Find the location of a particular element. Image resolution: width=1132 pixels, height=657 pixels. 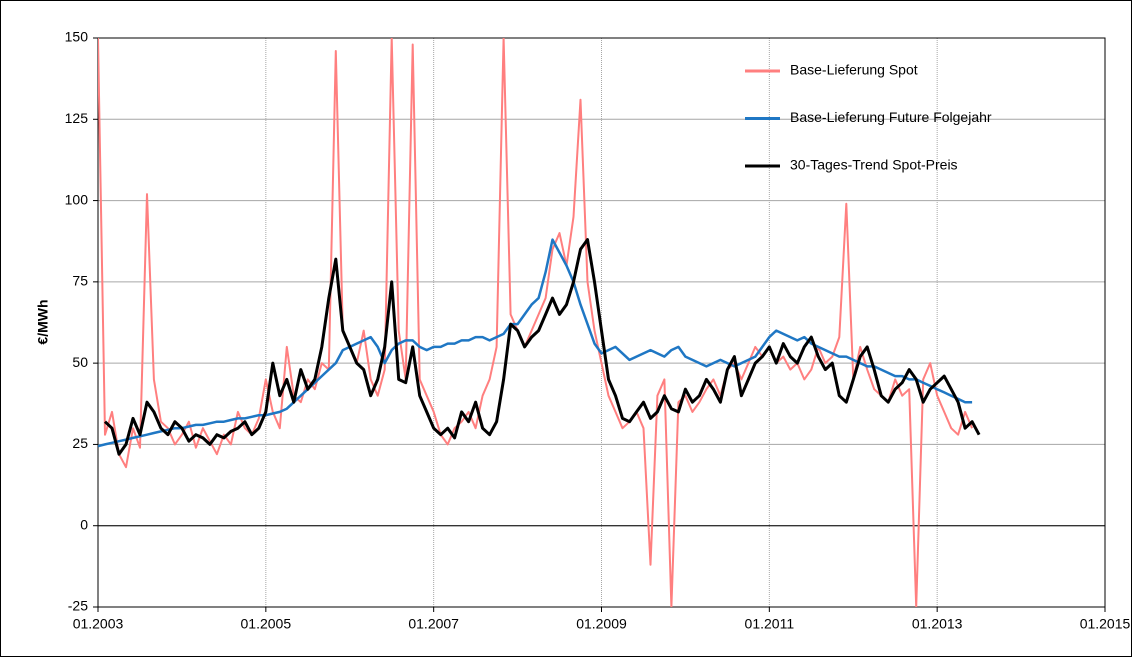

y-tick-label: 100 is located at coordinates (77, 199).